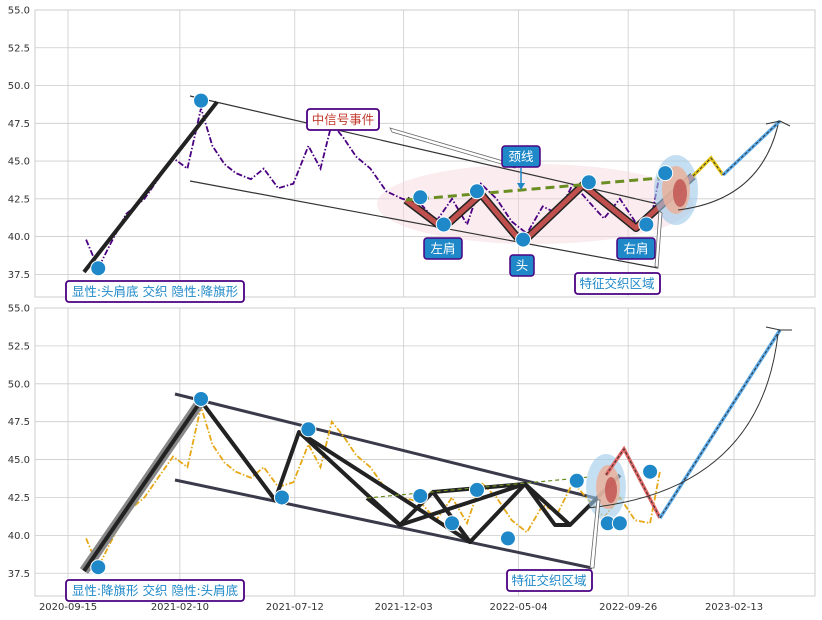 The width and height of the screenshot is (822, 620). I want to click on flag-pole-bottom-core, so click(142, 486).